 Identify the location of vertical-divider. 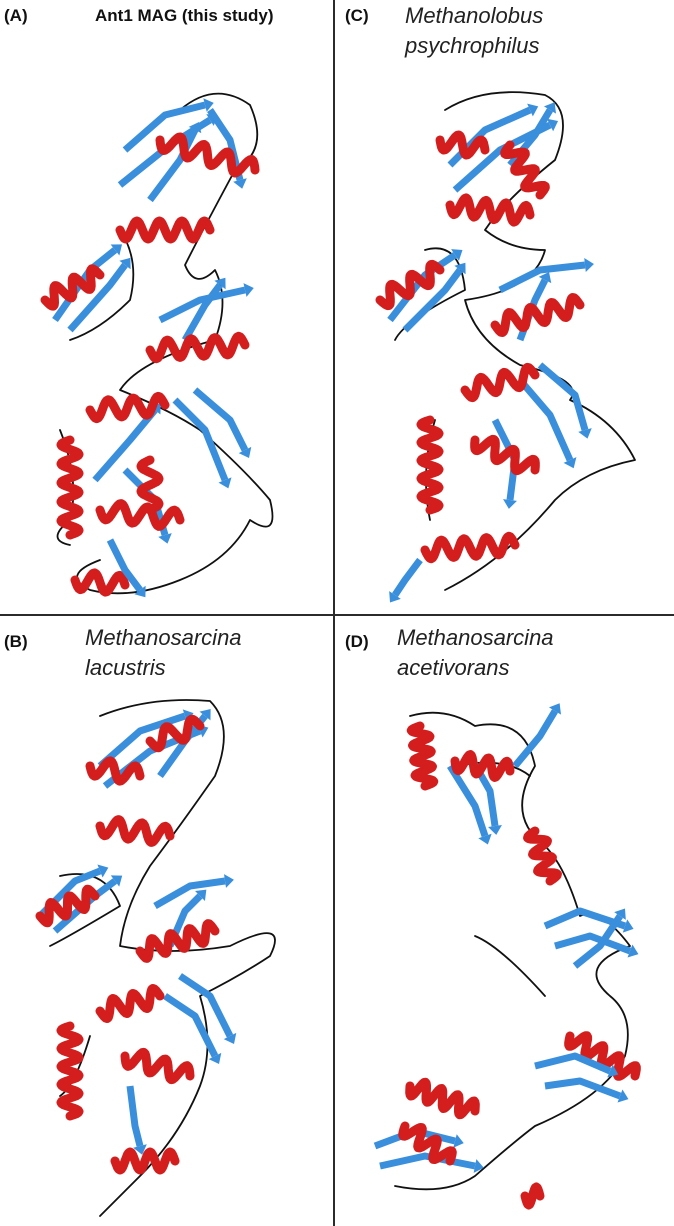
(334, 613).